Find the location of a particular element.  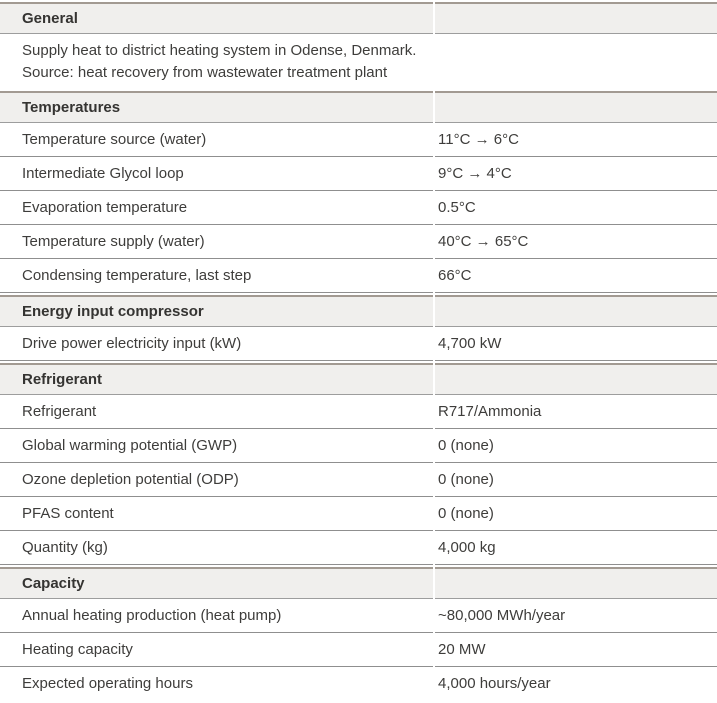

row-label: Intermediate Glycol loop is located at coordinates (216, 174).